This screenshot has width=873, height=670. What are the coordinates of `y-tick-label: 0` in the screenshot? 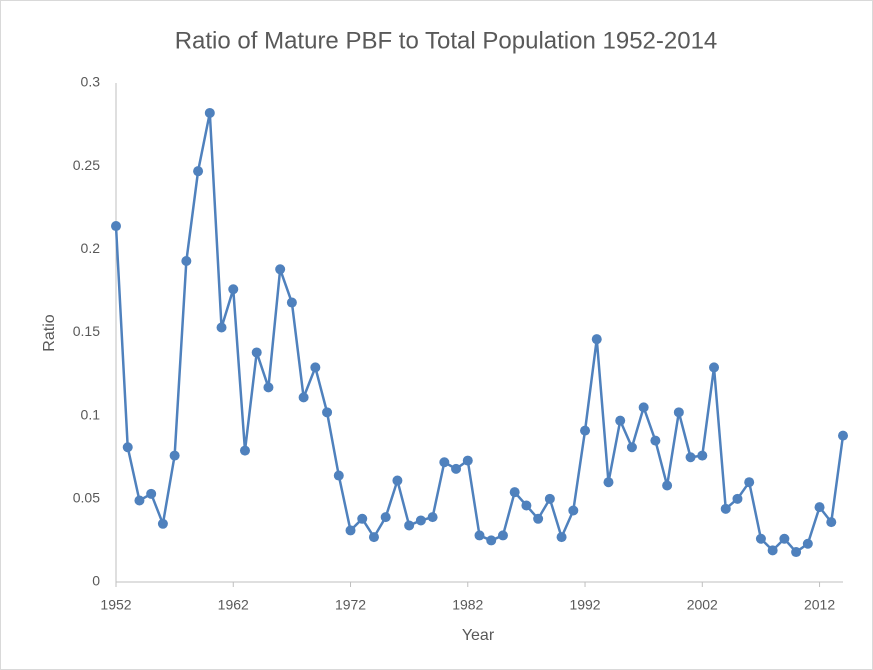 It's located at (96, 581).